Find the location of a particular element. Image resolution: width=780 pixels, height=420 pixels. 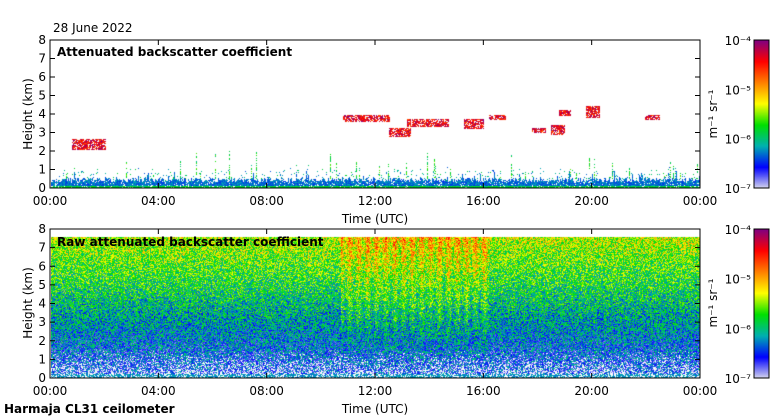

x-axis-label-top: Time (UTC) is located at coordinates (374, 219).